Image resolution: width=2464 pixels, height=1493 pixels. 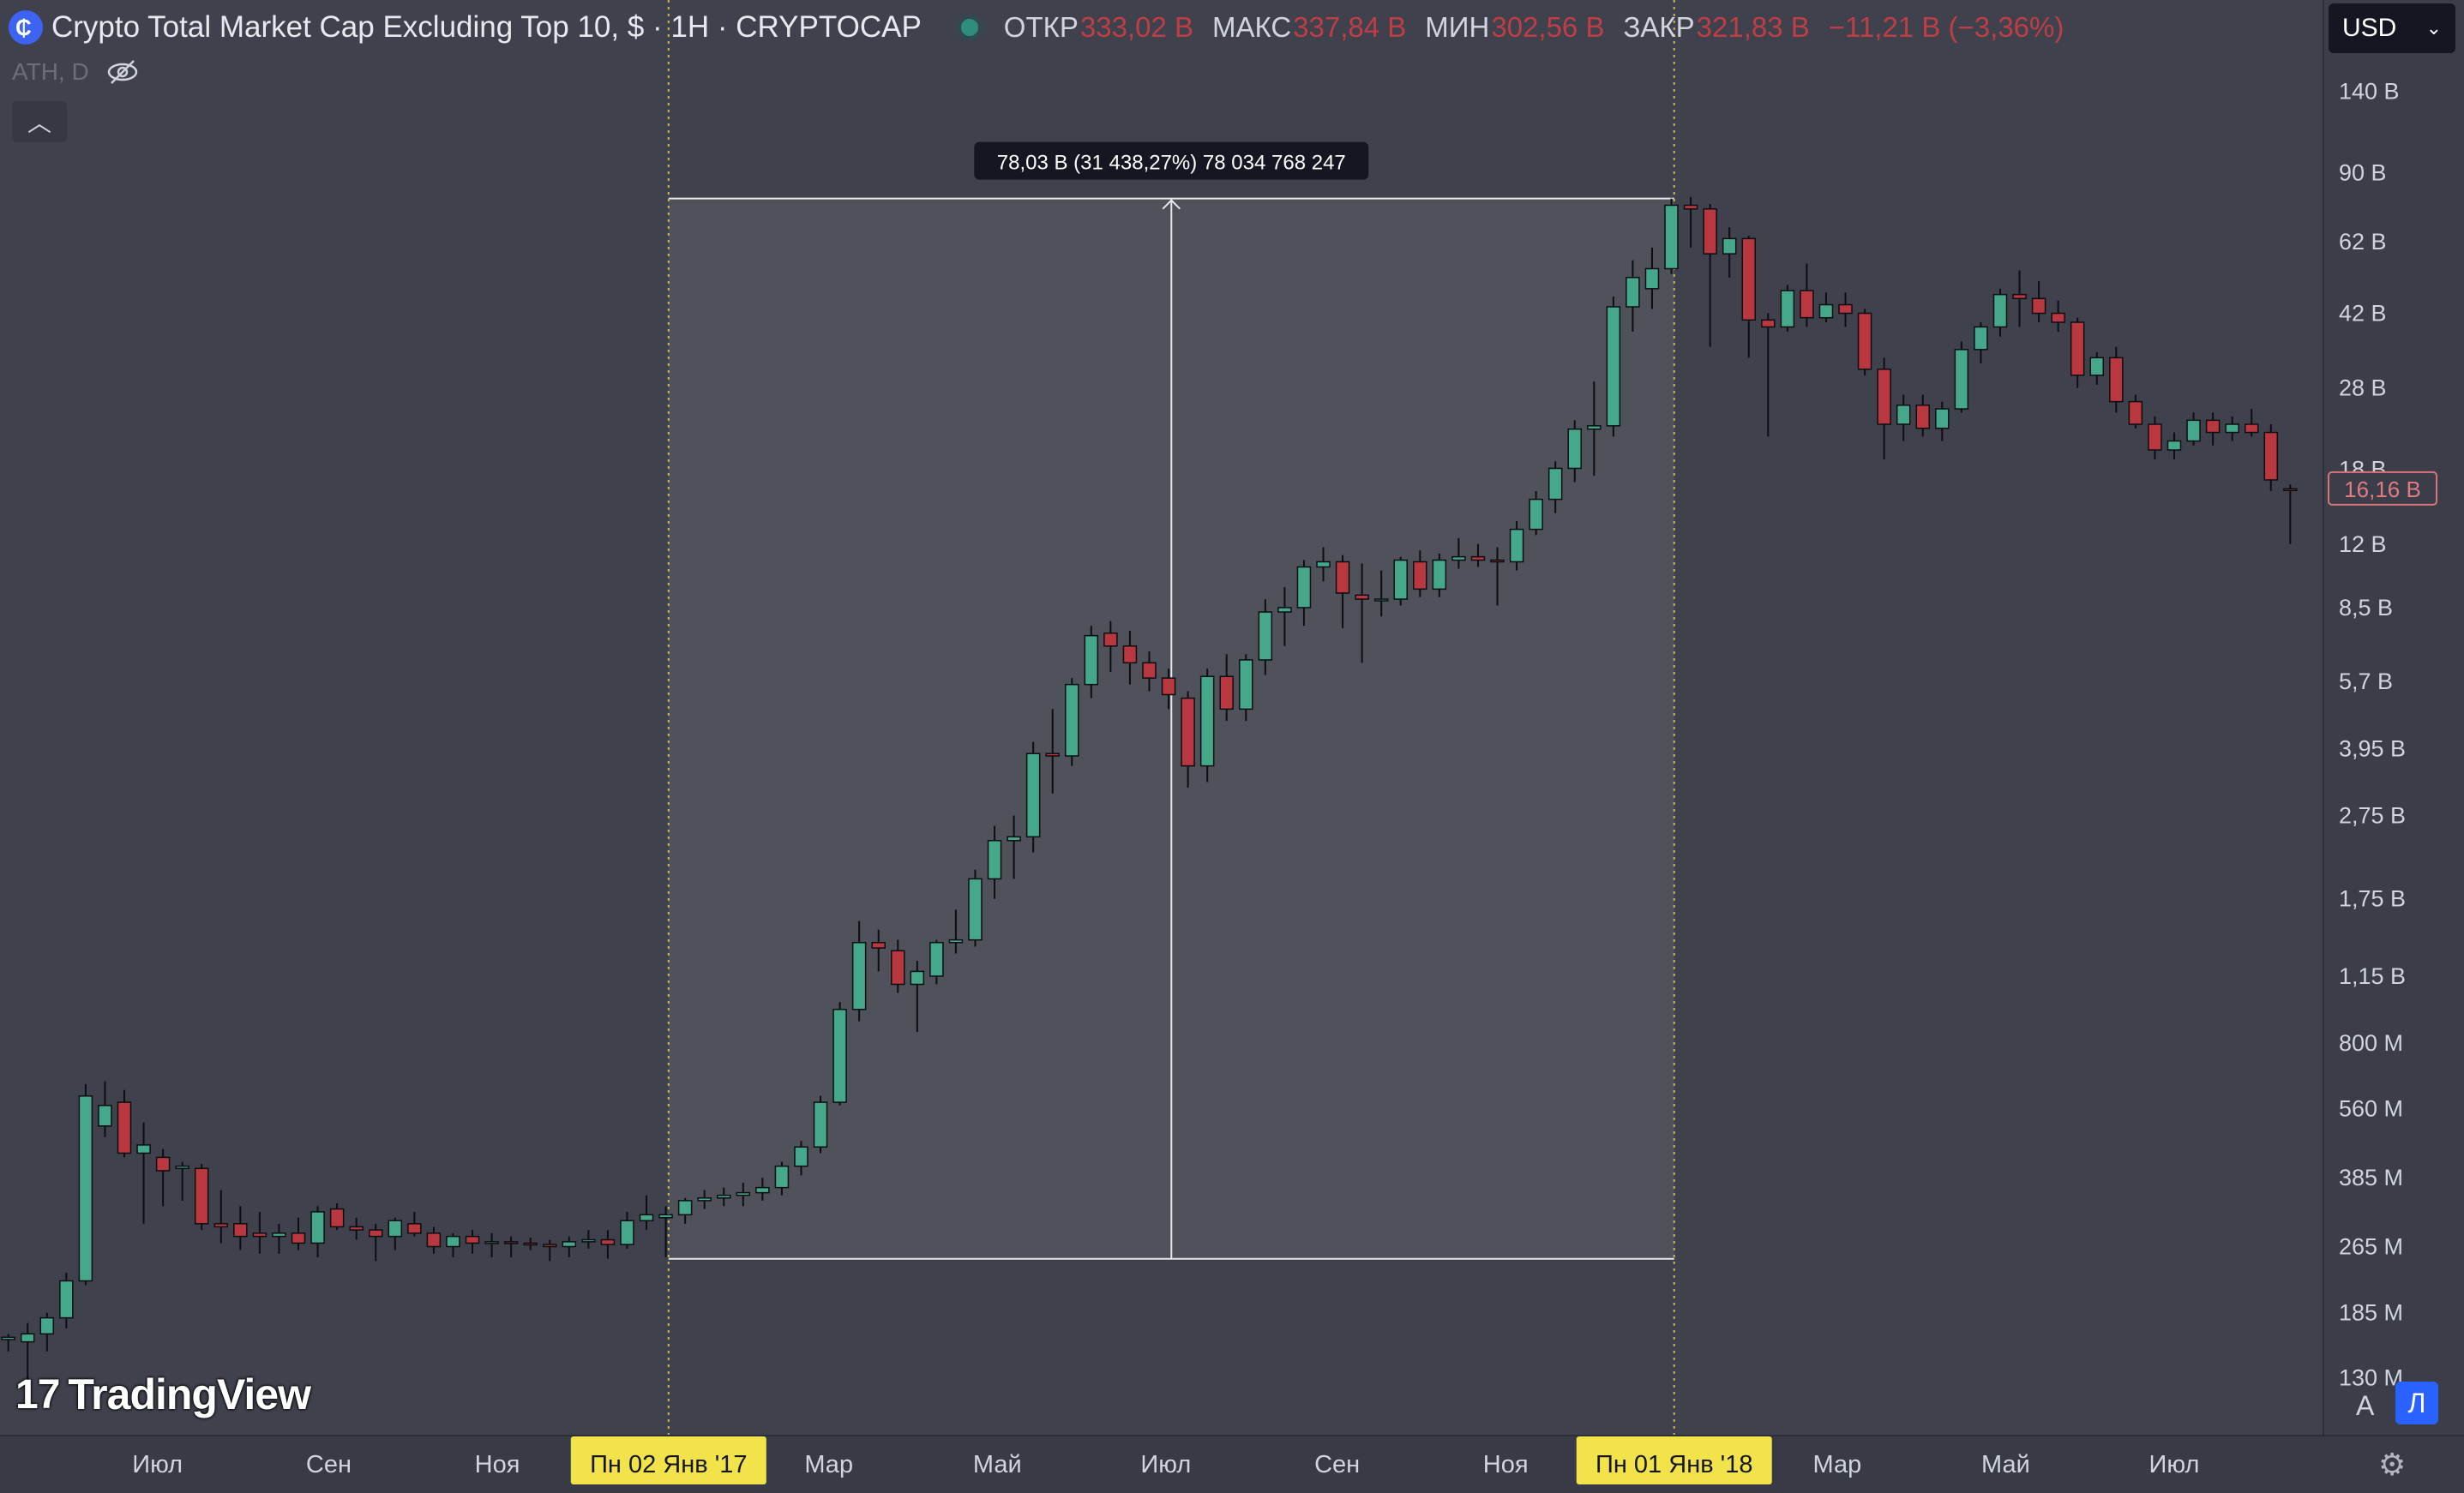 I want to click on open-value: 333,02 B, so click(x=1136, y=27).